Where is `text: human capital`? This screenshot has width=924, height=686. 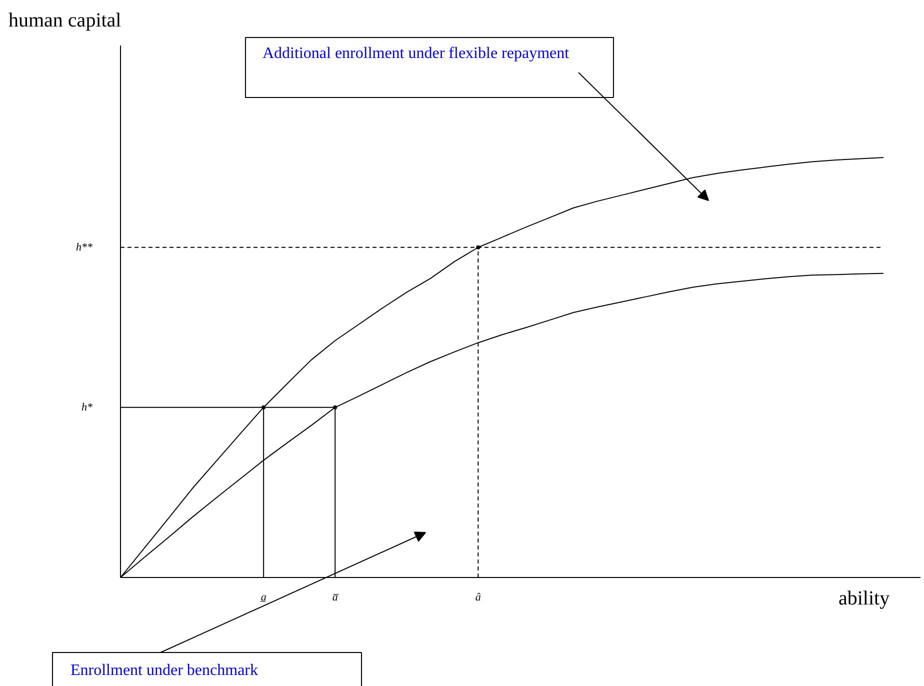
text: human capital is located at coordinates (65, 21).